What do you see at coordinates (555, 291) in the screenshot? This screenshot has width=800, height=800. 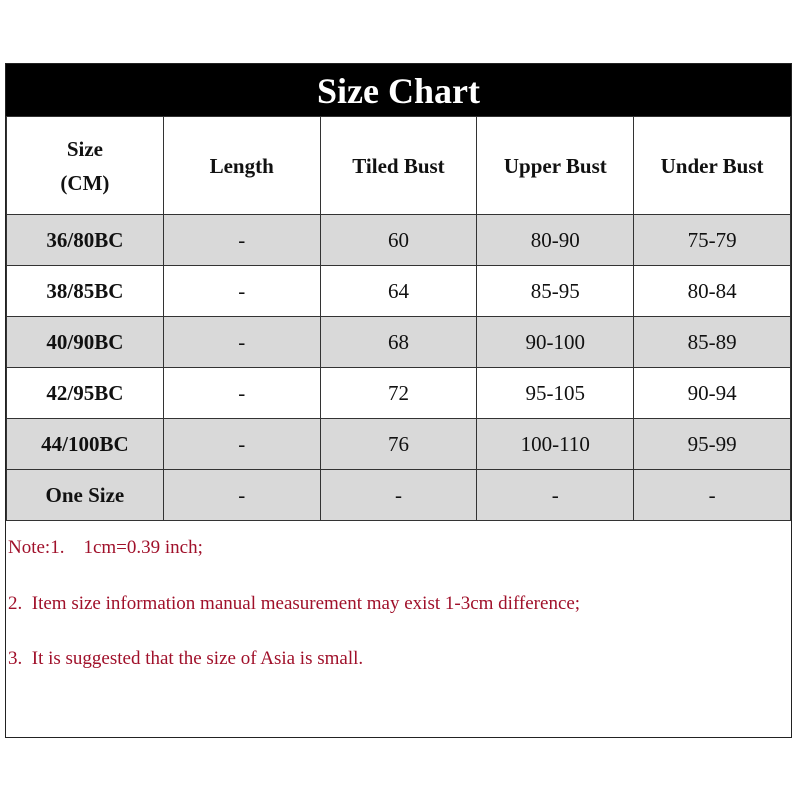 I see `cell-upper-bust: 85-95` at bounding box center [555, 291].